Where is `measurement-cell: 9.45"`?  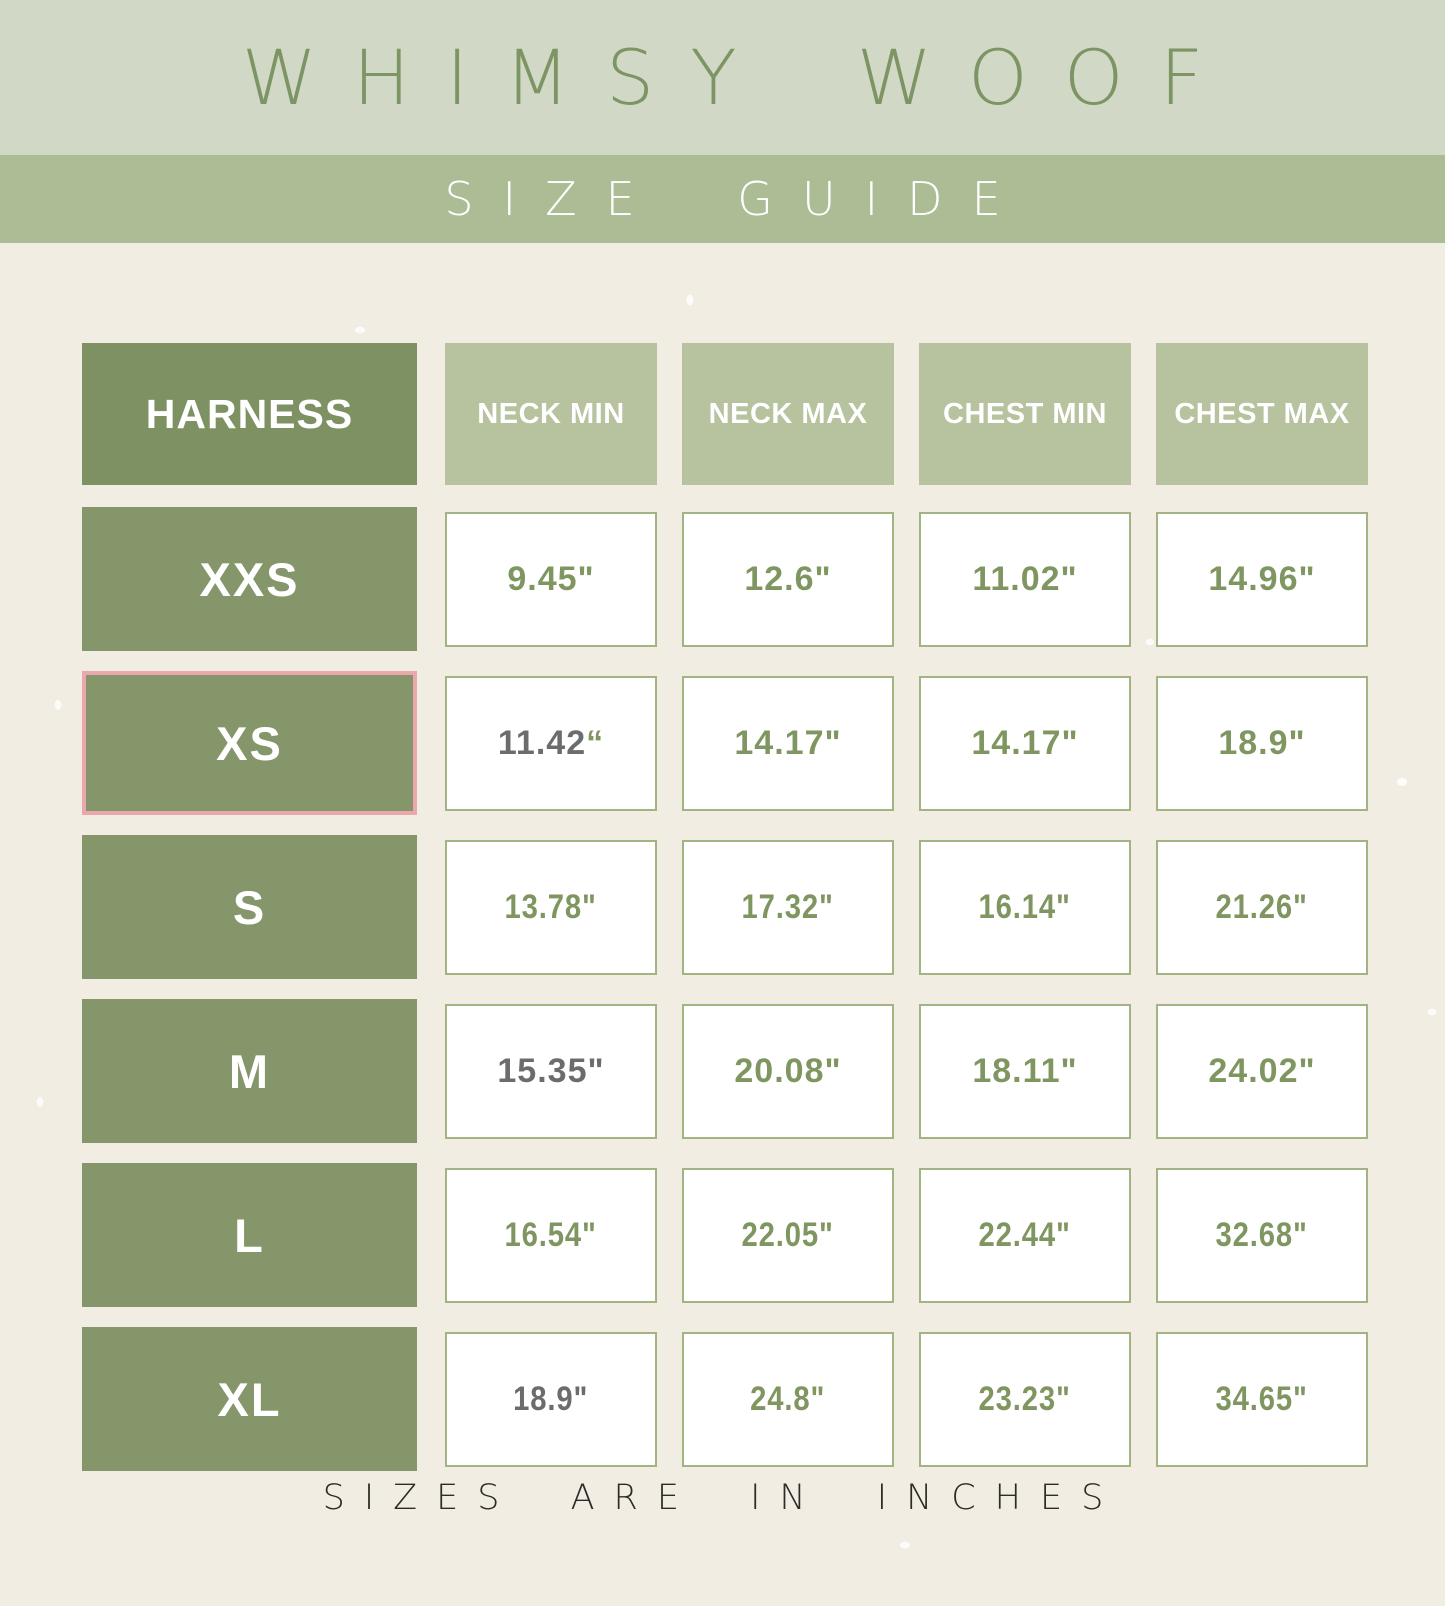
measurement-cell: 9.45" is located at coordinates (551, 579).